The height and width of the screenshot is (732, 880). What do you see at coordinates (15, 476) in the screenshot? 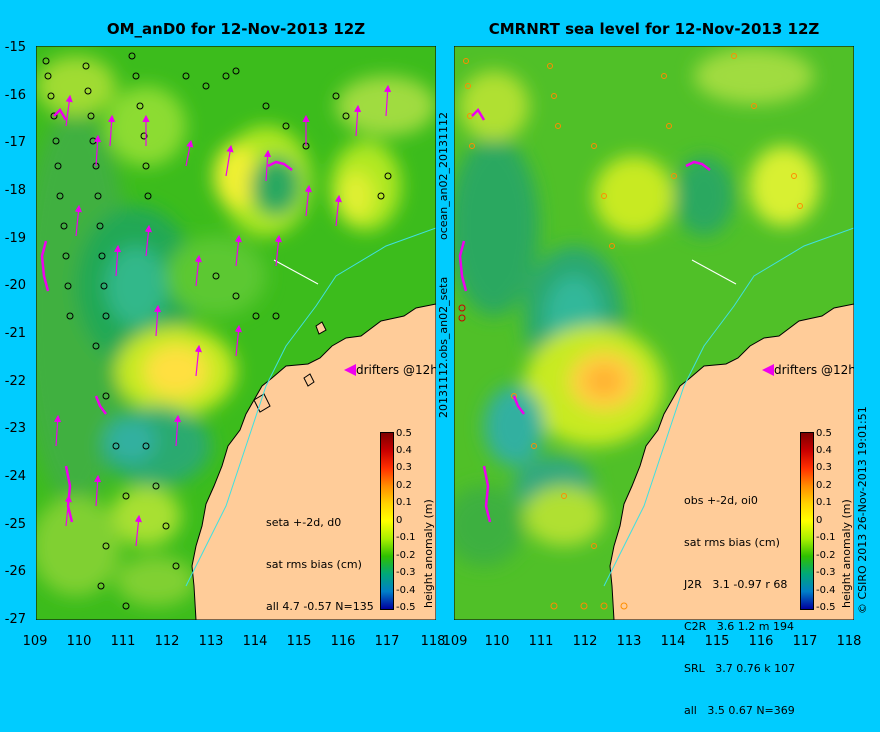
I see `y-tick: -24` at bounding box center [15, 476].